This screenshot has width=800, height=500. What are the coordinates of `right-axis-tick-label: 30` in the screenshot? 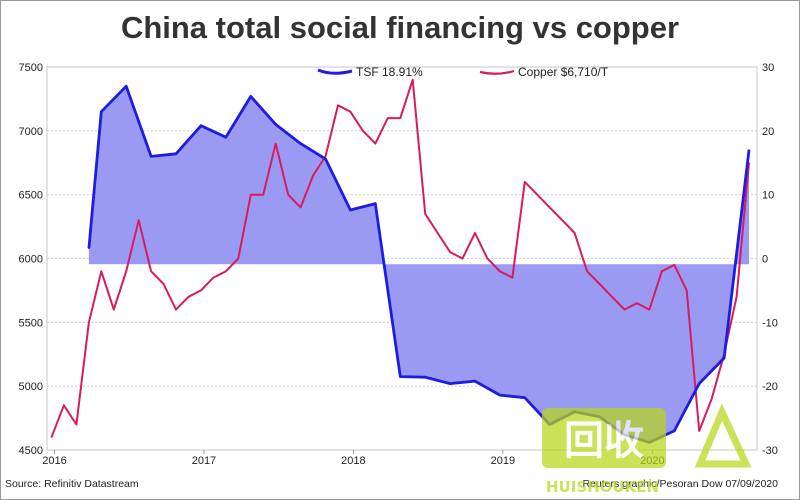 It's located at (768, 68).